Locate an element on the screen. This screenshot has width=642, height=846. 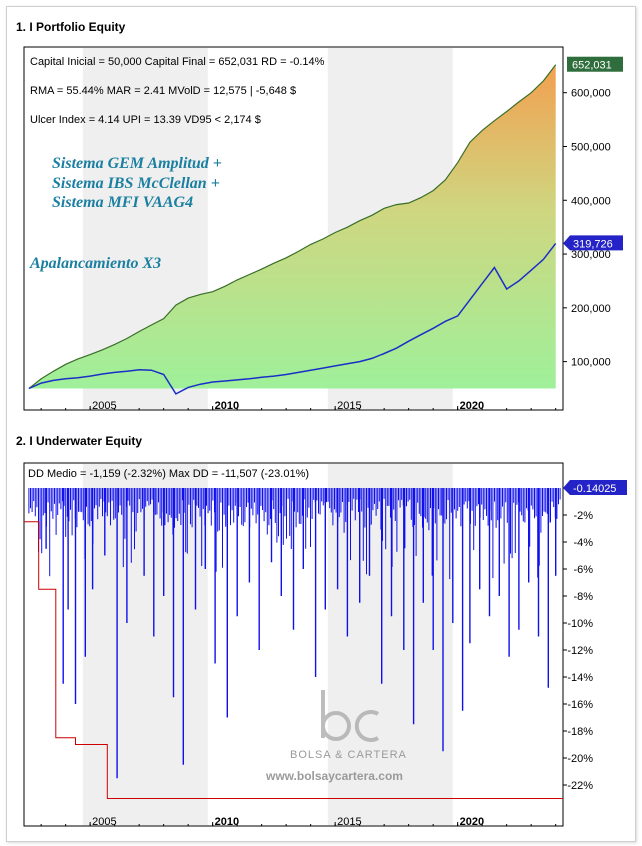
equity-y-tick-label: 200,000 is located at coordinates (591, 309).